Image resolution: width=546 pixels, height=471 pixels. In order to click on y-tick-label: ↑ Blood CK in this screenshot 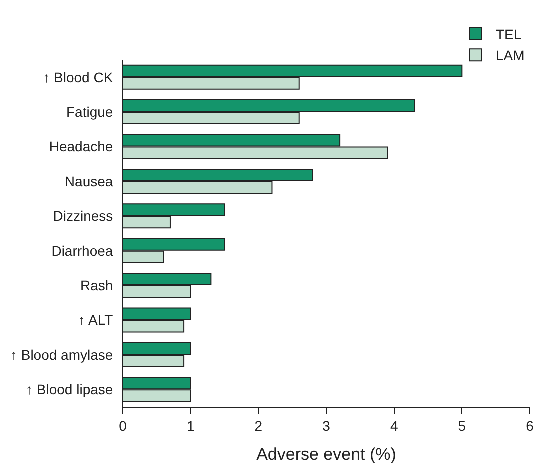, I will do `click(78, 77)`.